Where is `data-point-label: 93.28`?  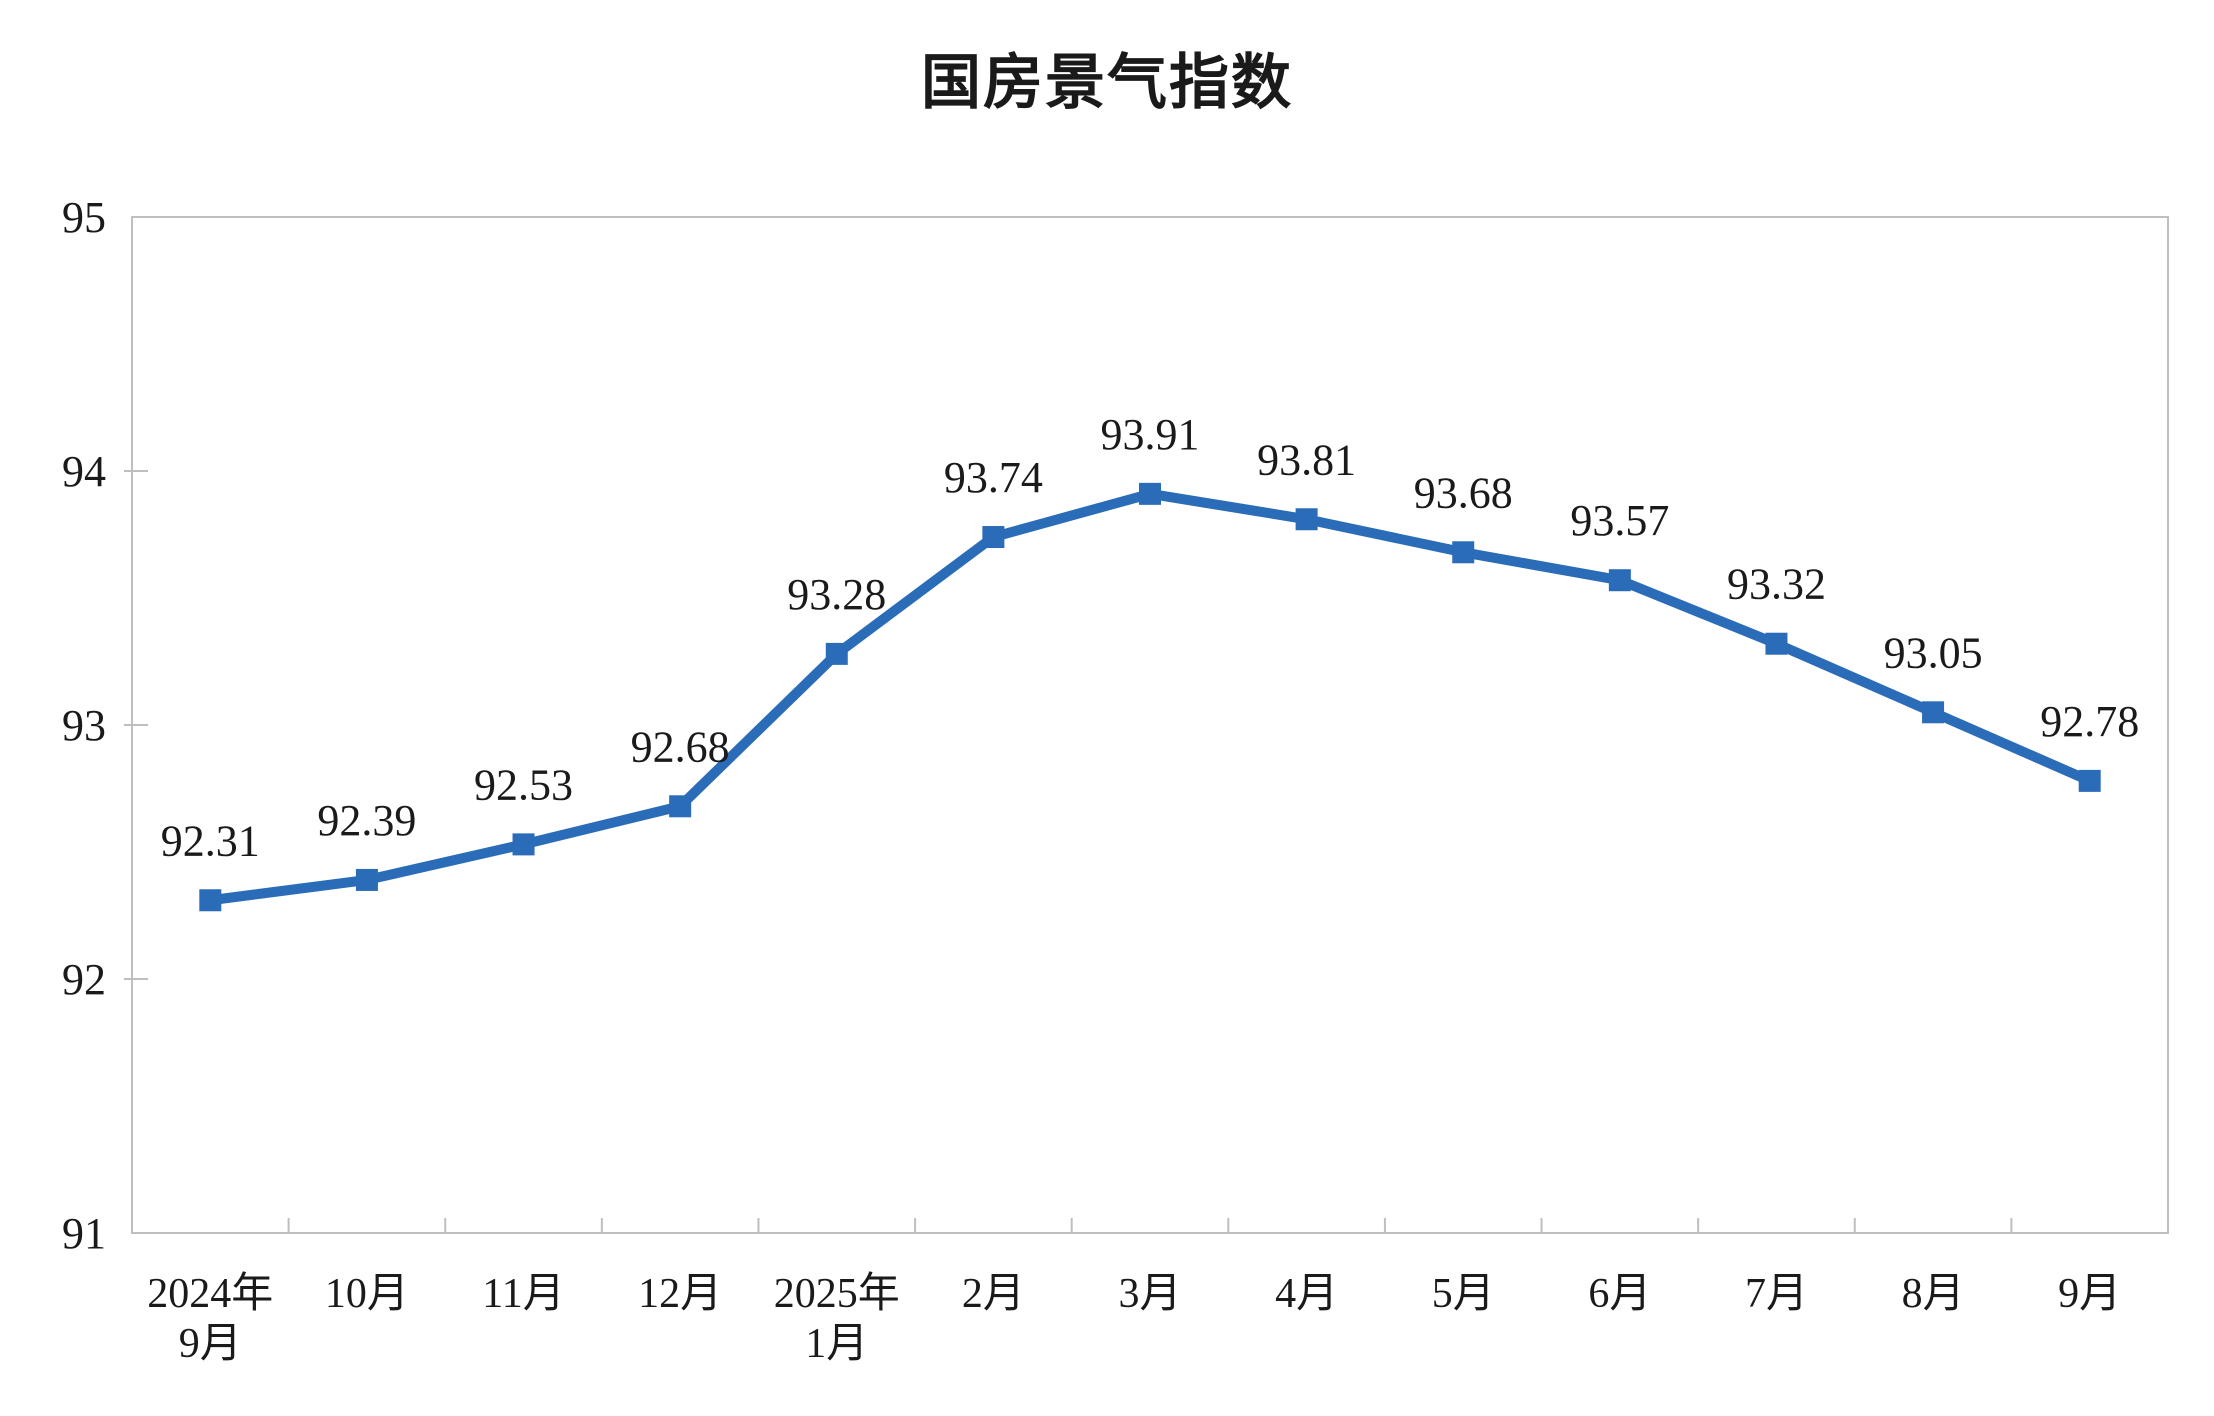
data-point-label: 93.28 is located at coordinates (836, 594).